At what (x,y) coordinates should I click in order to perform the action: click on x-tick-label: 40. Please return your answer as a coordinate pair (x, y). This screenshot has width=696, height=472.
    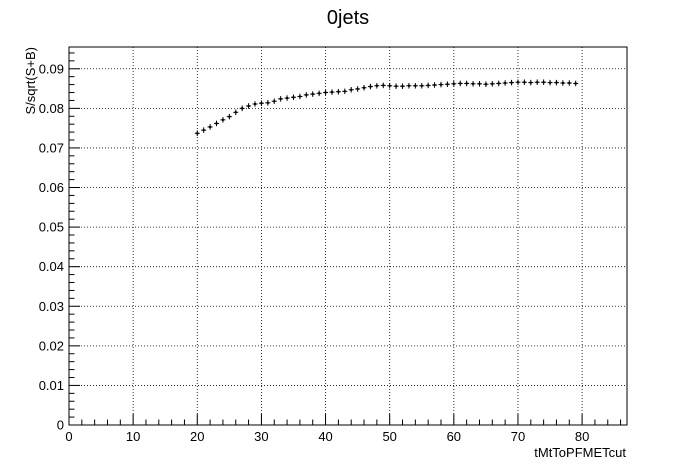
    Looking at the image, I should click on (325, 436).